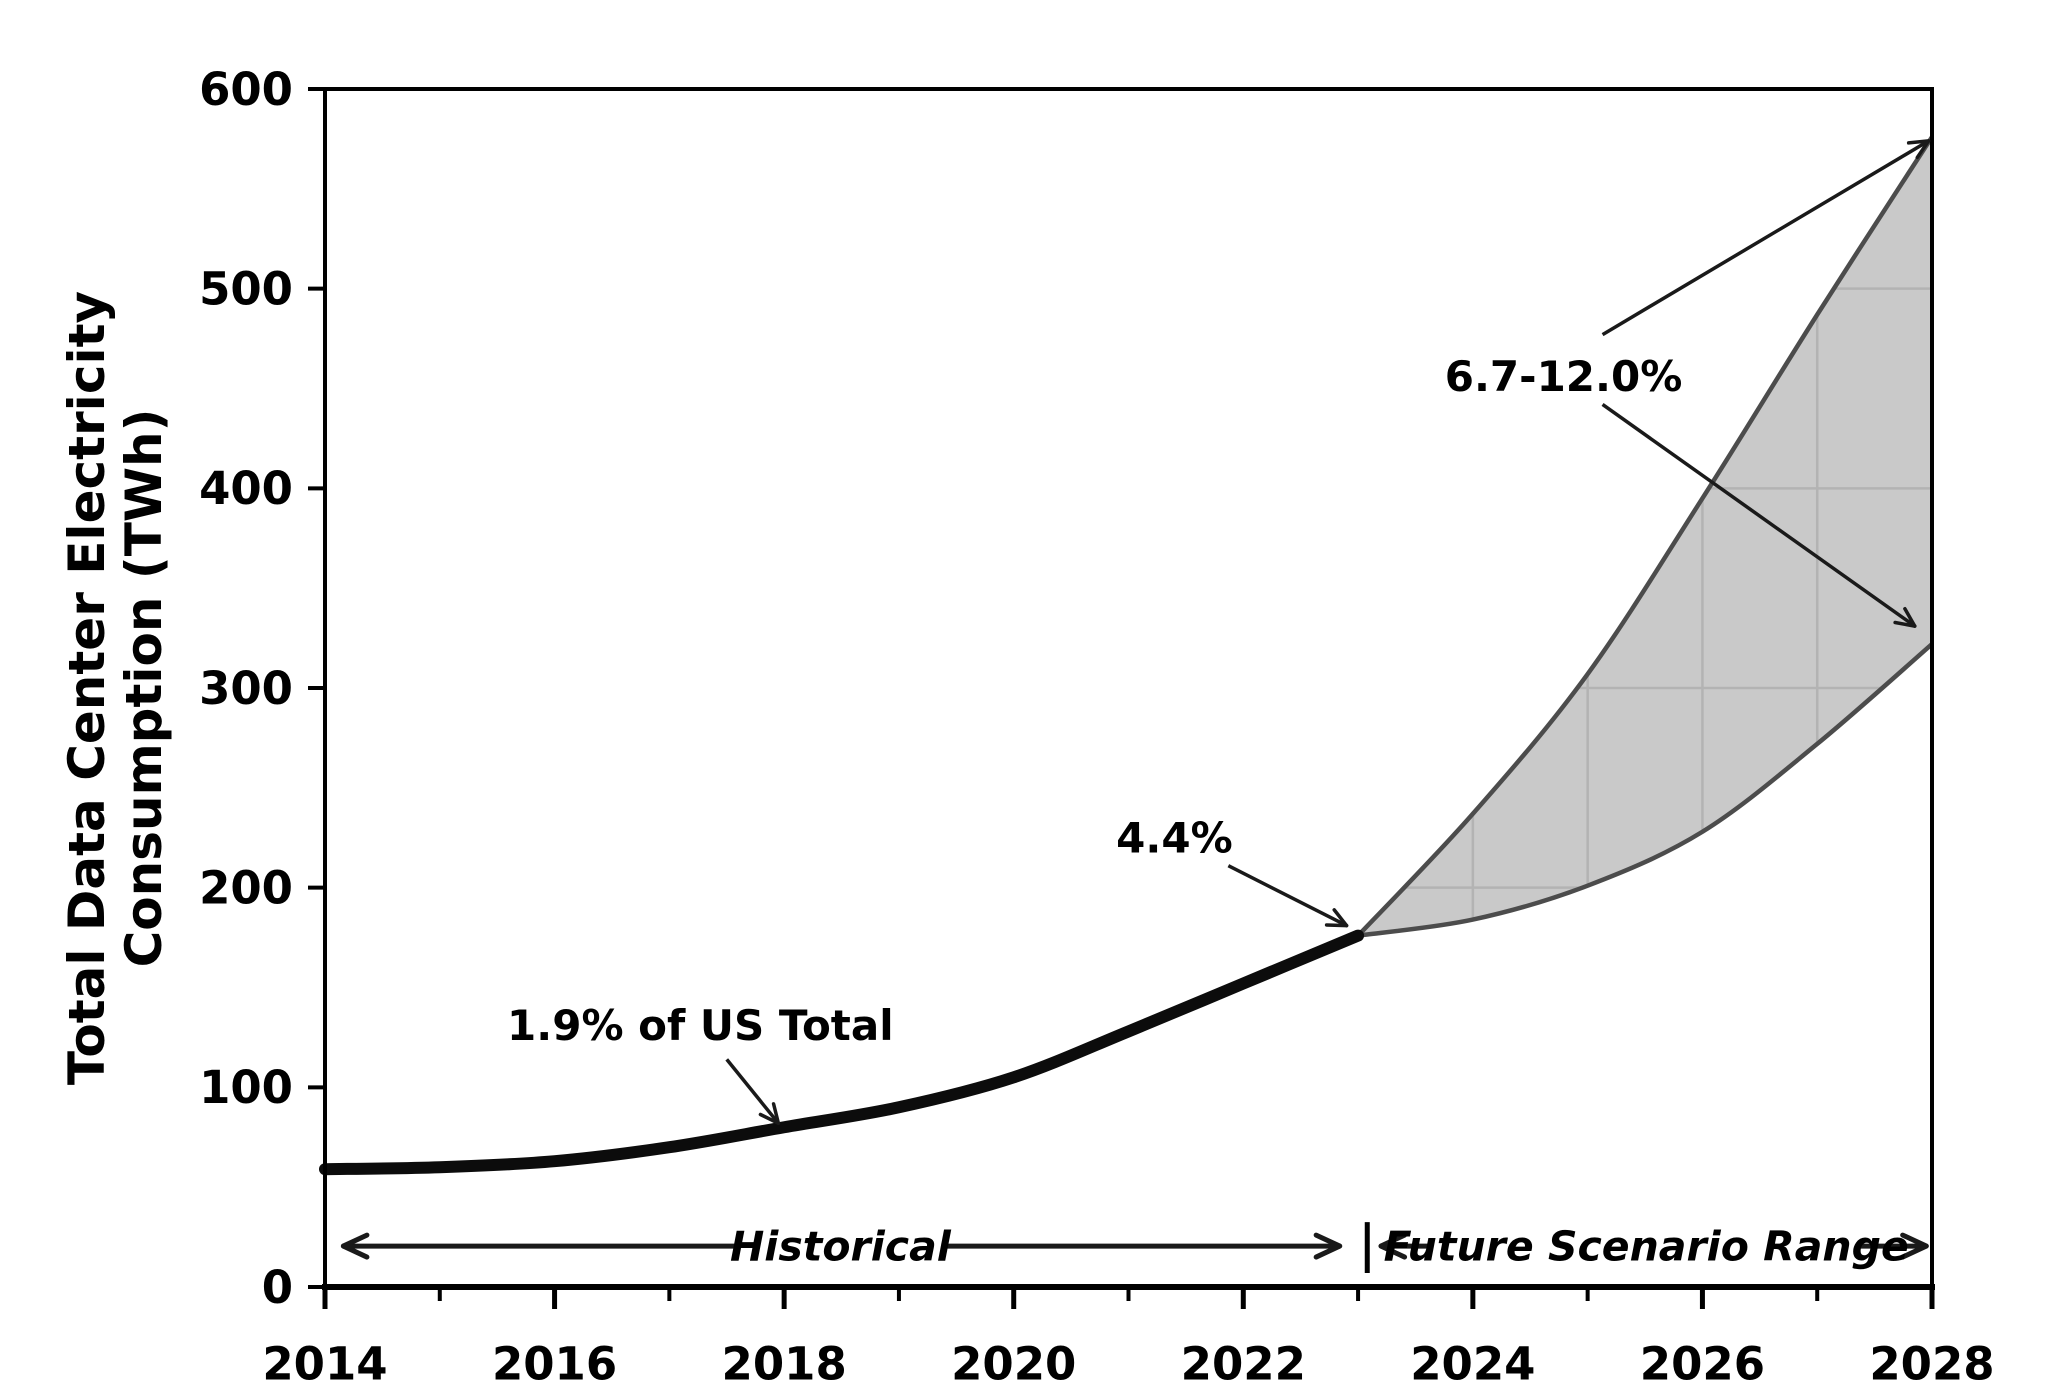 The width and height of the screenshot is (2048, 1386). What do you see at coordinates (1702, 1361) in the screenshot?
I see `x-tick-label: 2026` at bounding box center [1702, 1361].